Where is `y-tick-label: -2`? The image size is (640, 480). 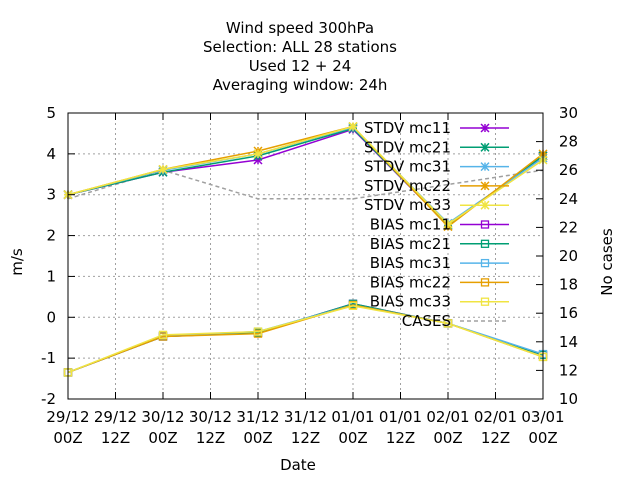 y-tick-label: -2 is located at coordinates (48, 399).